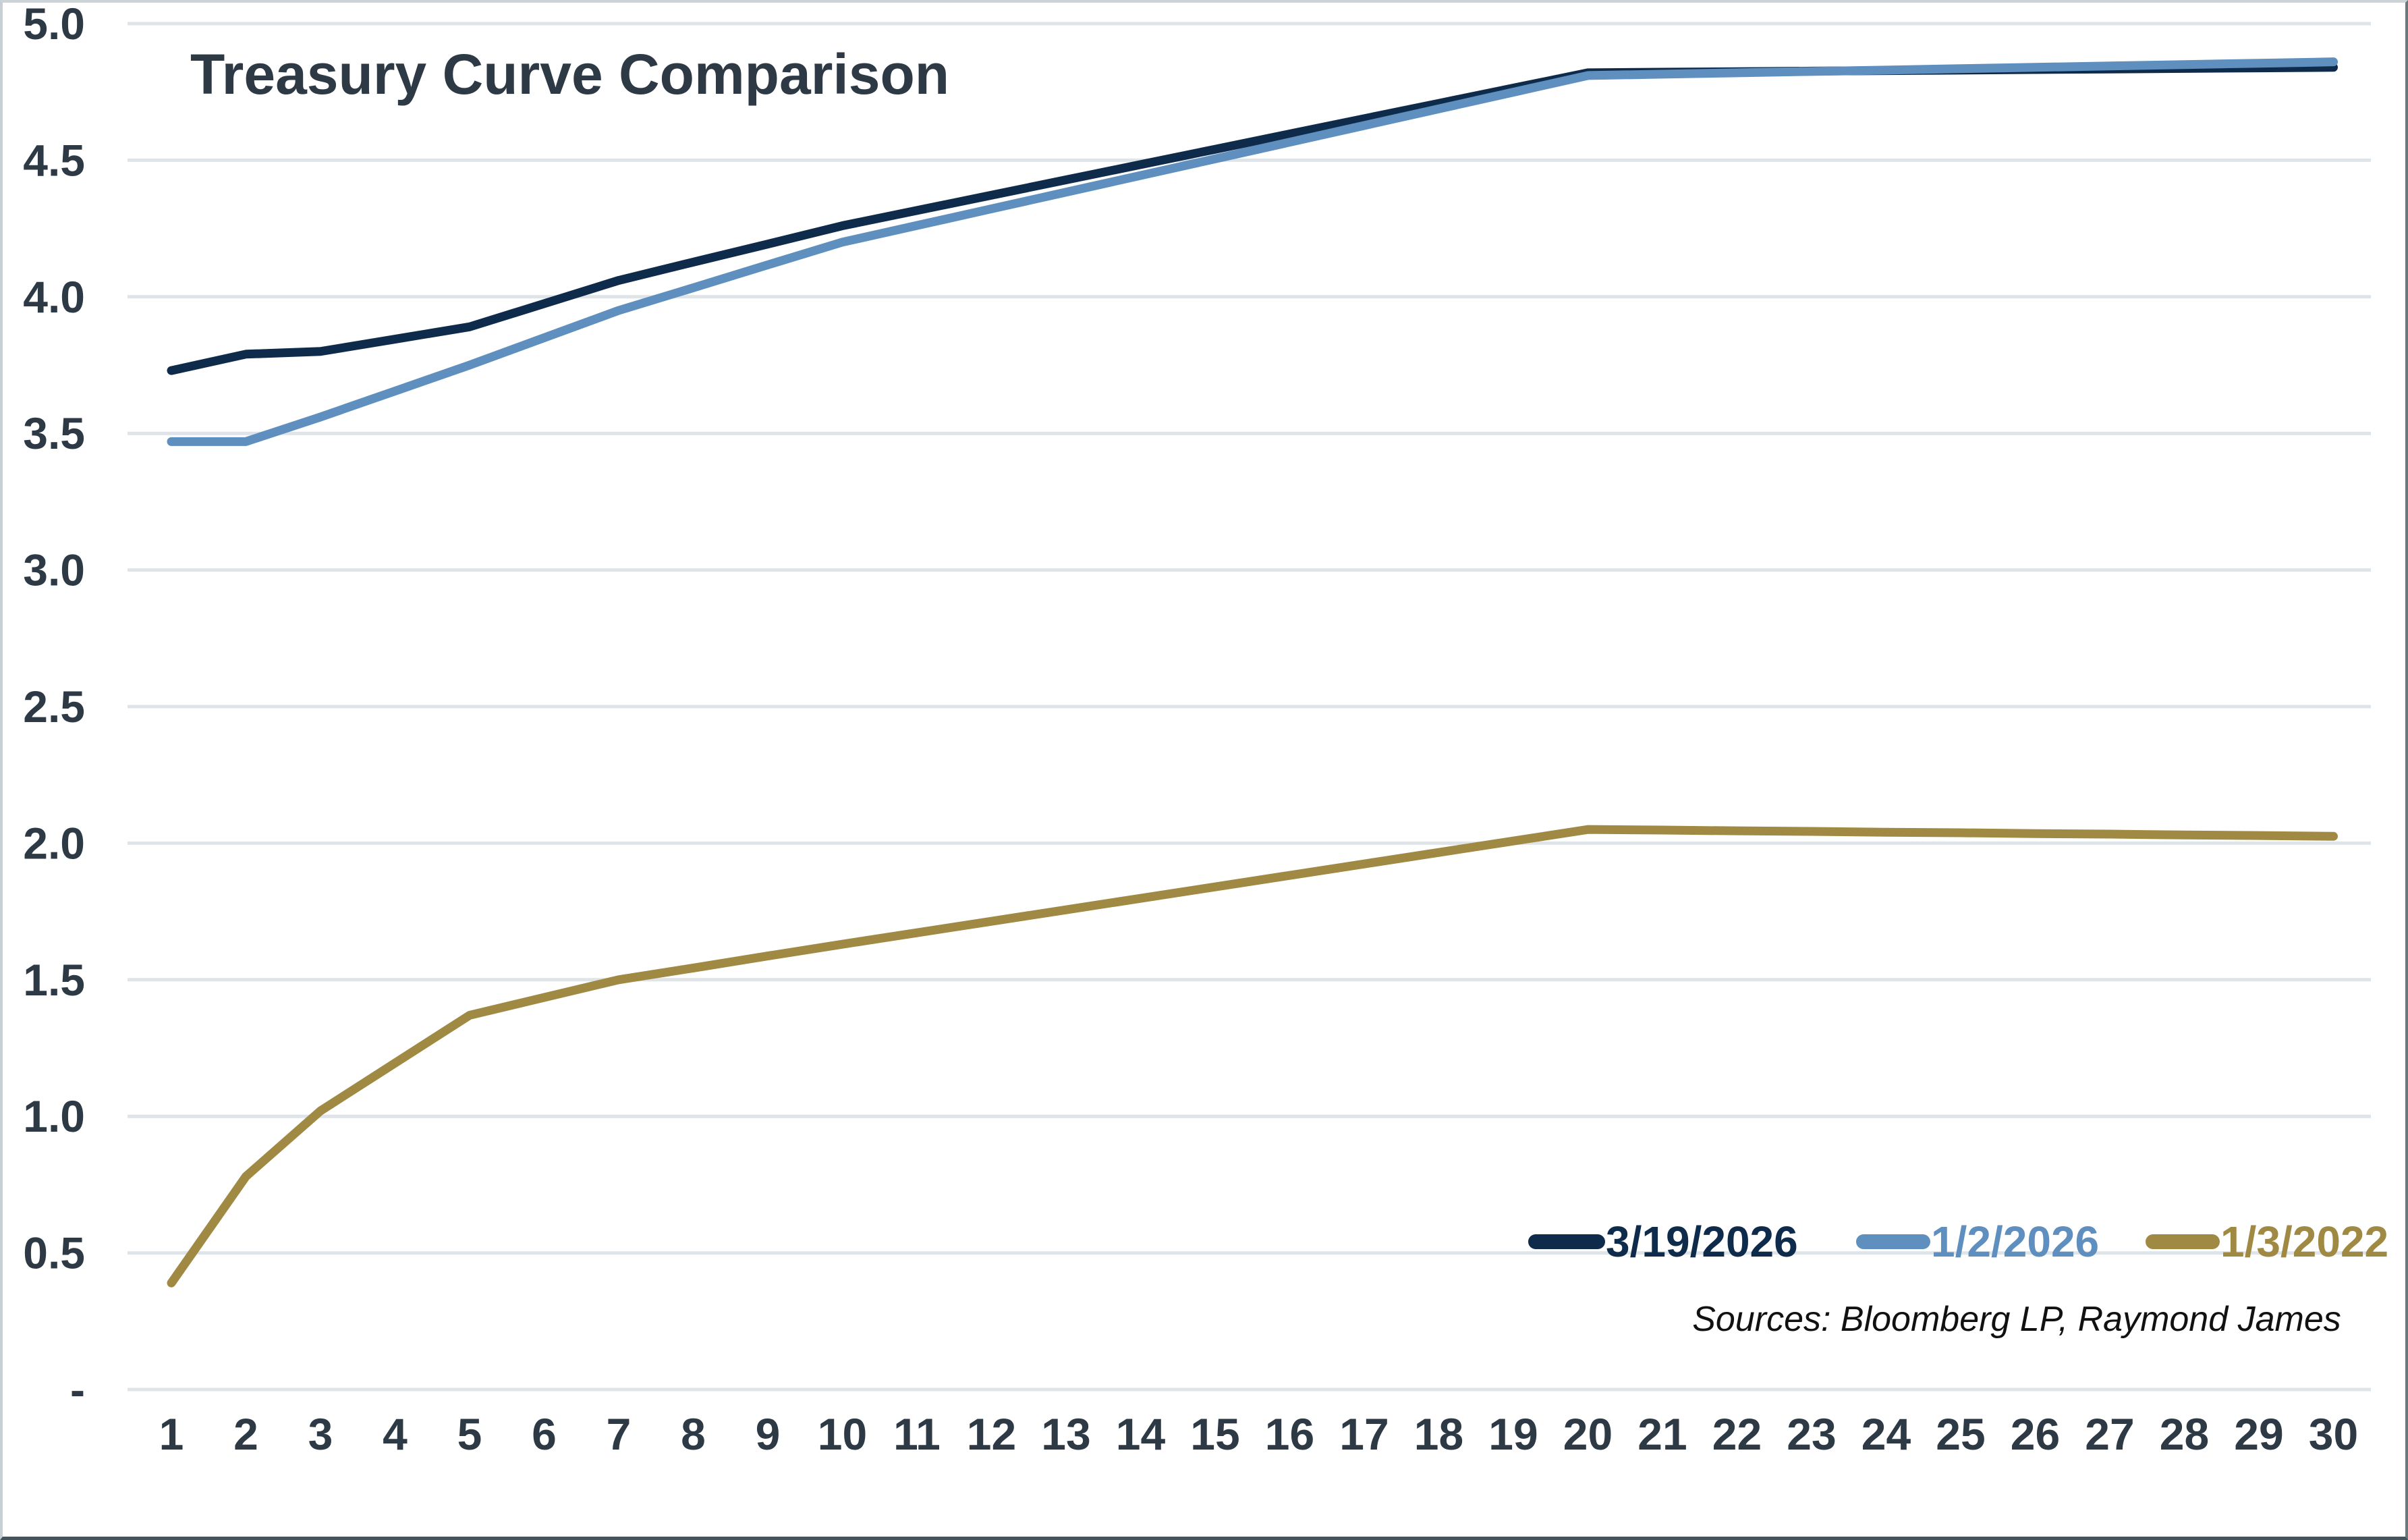  What do you see at coordinates (245, 1434) in the screenshot?
I see `x-tick-label: 2` at bounding box center [245, 1434].